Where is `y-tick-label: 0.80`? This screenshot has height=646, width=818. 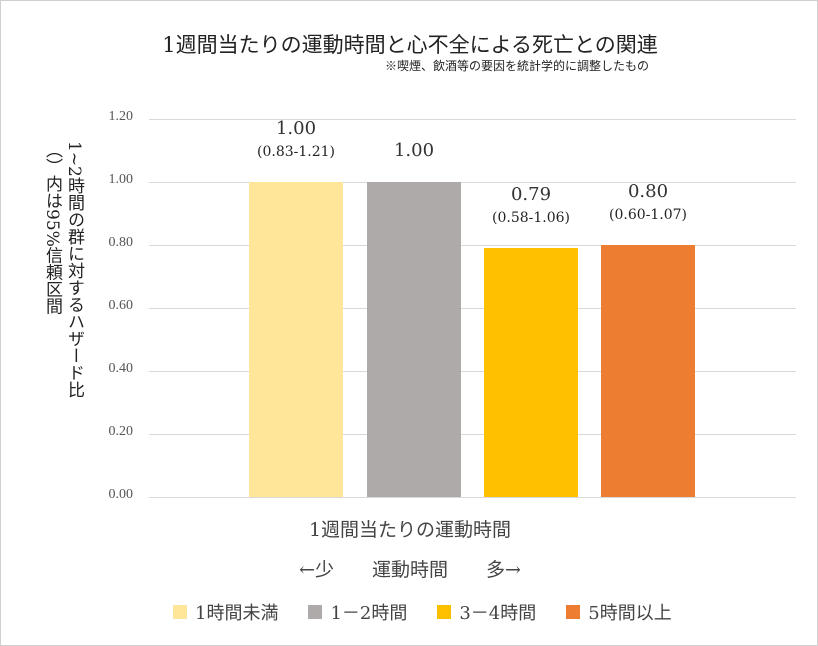
y-tick-label: 0.80 is located at coordinates (121, 242).